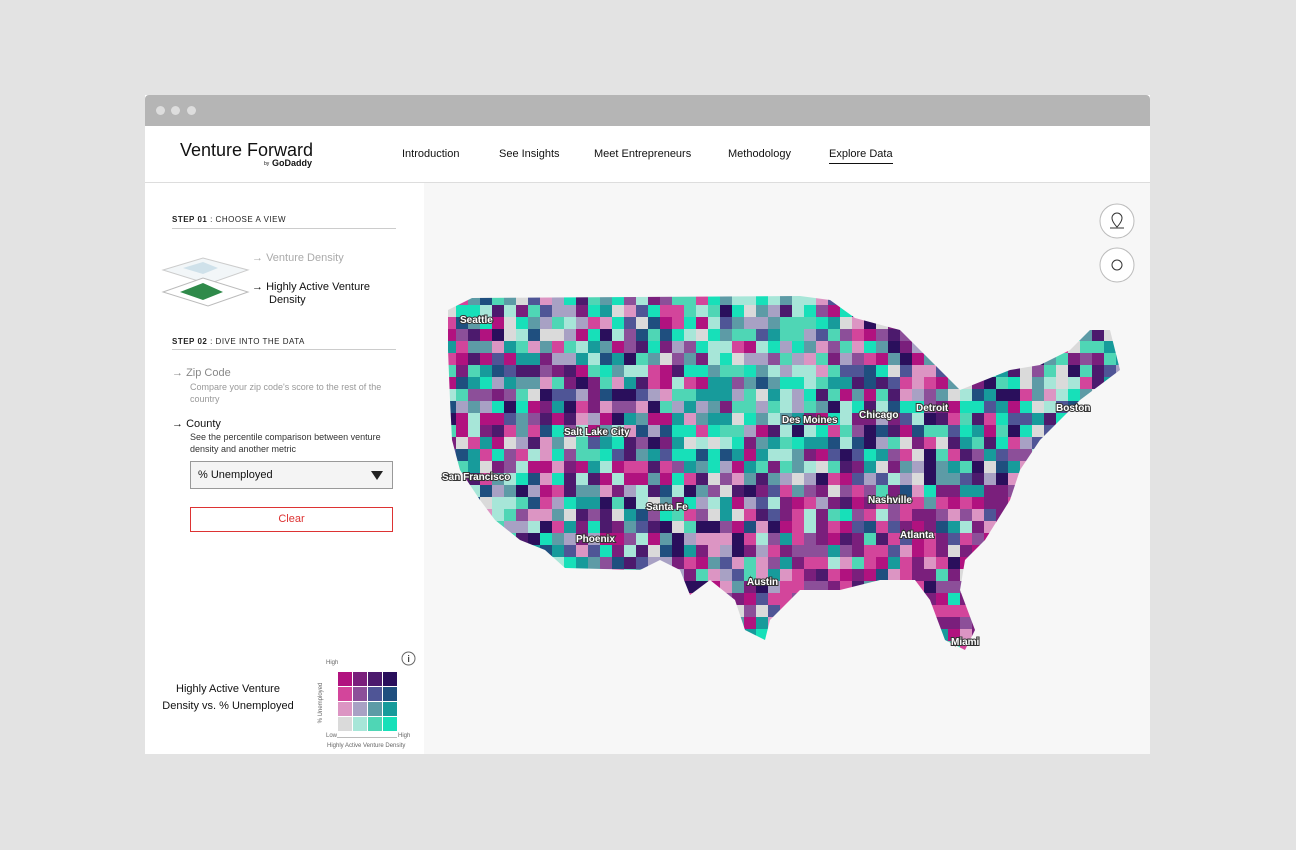 The height and width of the screenshot is (850, 1296). What do you see at coordinates (201, 373) in the screenshot?
I see `zip-option: → Zip Code` at bounding box center [201, 373].